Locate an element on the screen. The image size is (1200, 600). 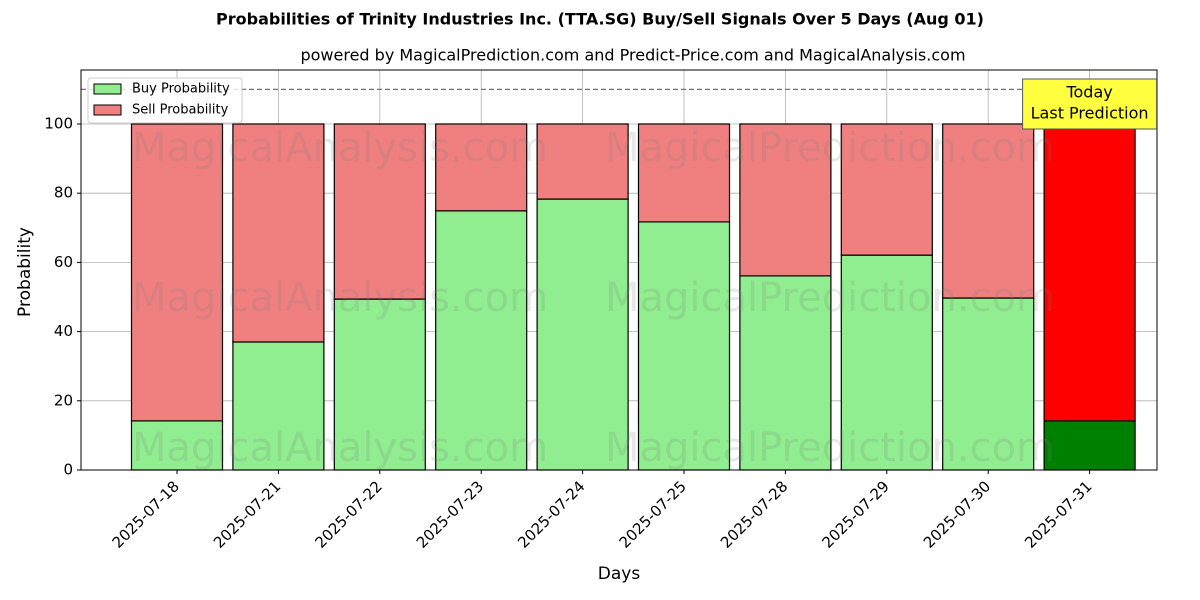
x-tick-label: 2025-07-22 is located at coordinates (348, 514).